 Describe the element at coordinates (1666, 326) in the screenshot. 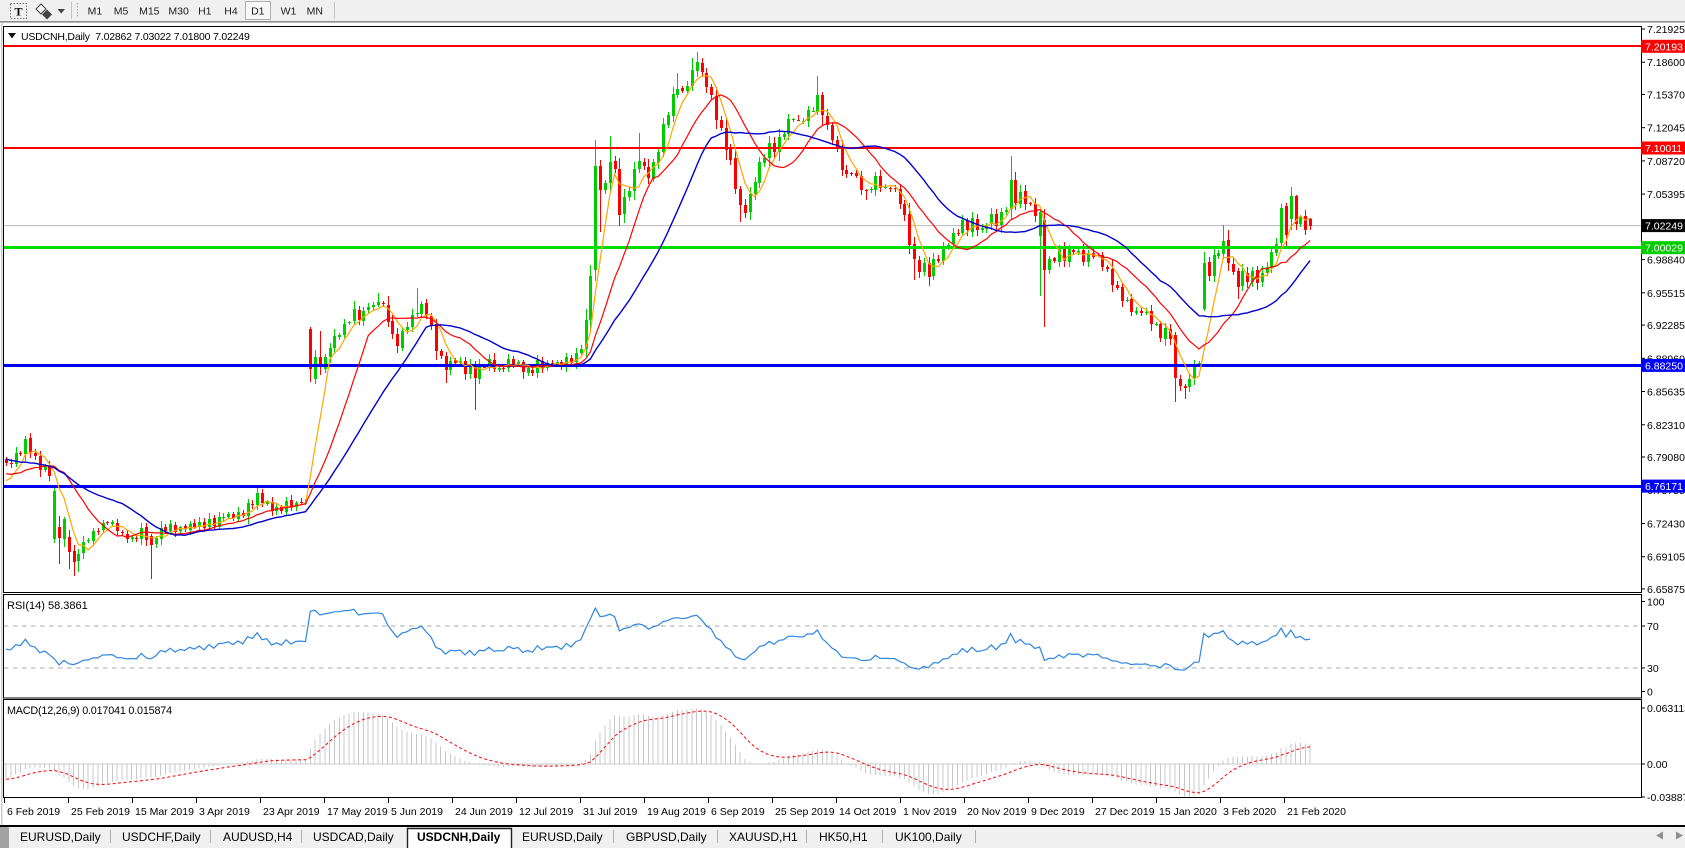

I see `svg-text: 6.92285` at that location.